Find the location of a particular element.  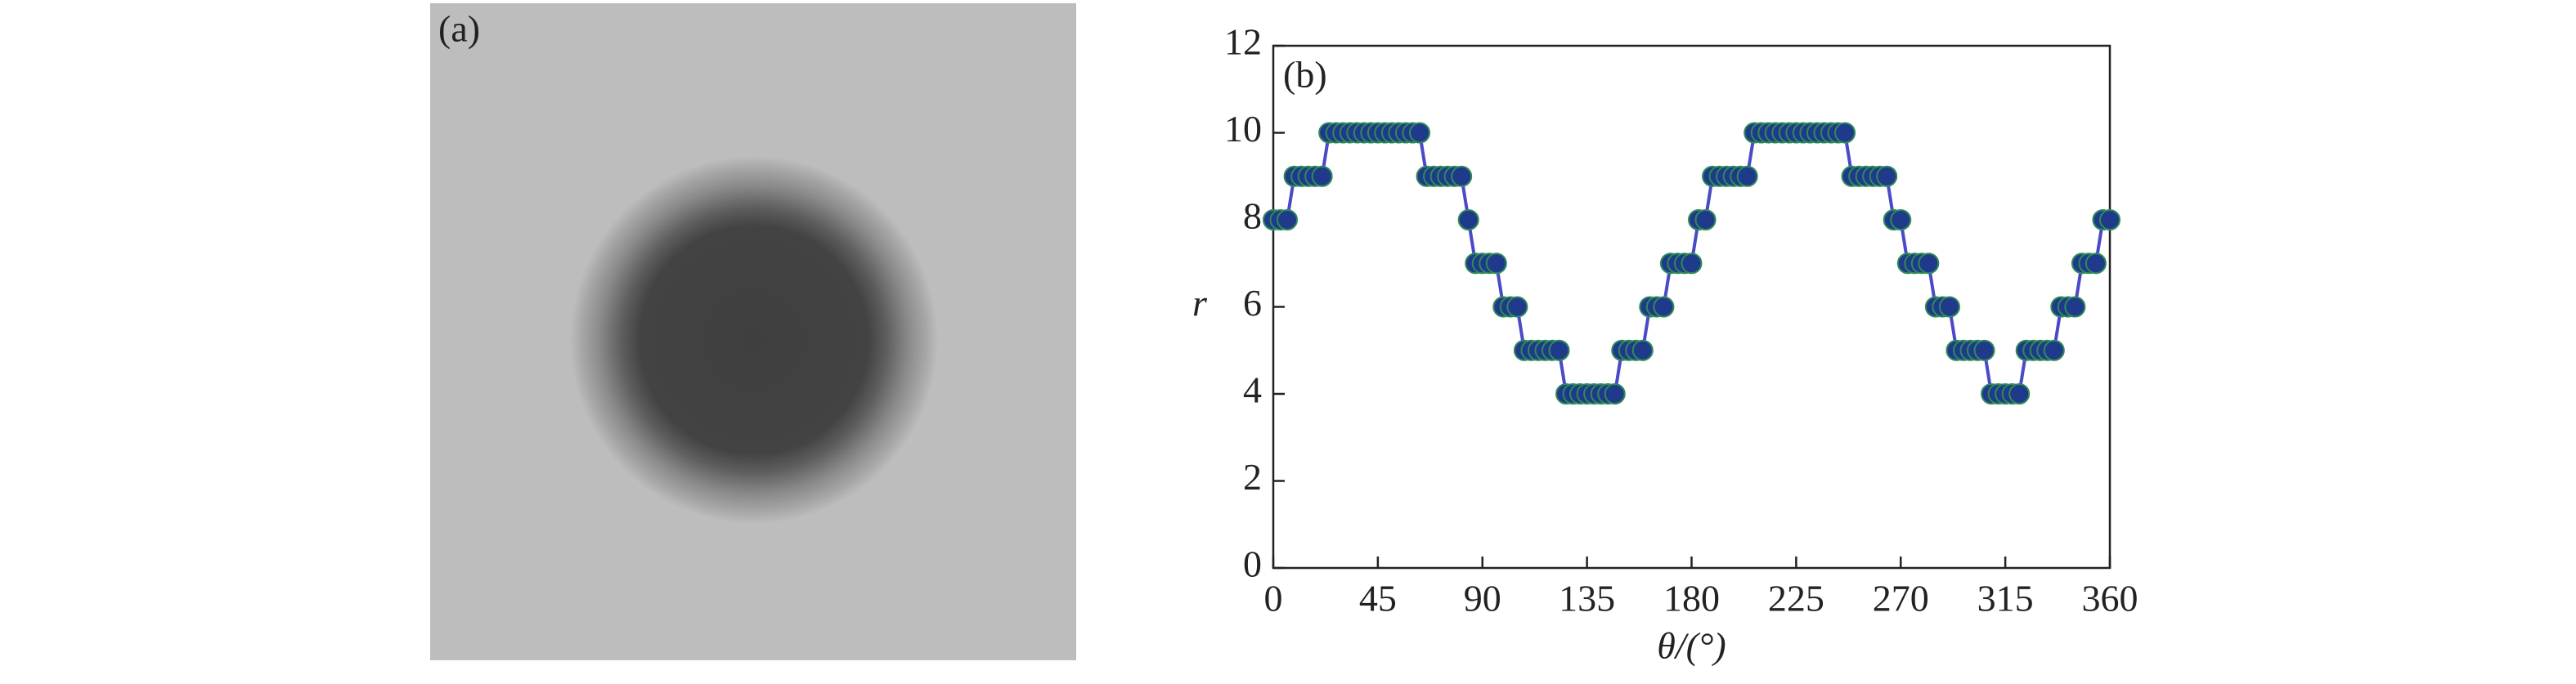

x-tick-label: 180 is located at coordinates (1691, 598).